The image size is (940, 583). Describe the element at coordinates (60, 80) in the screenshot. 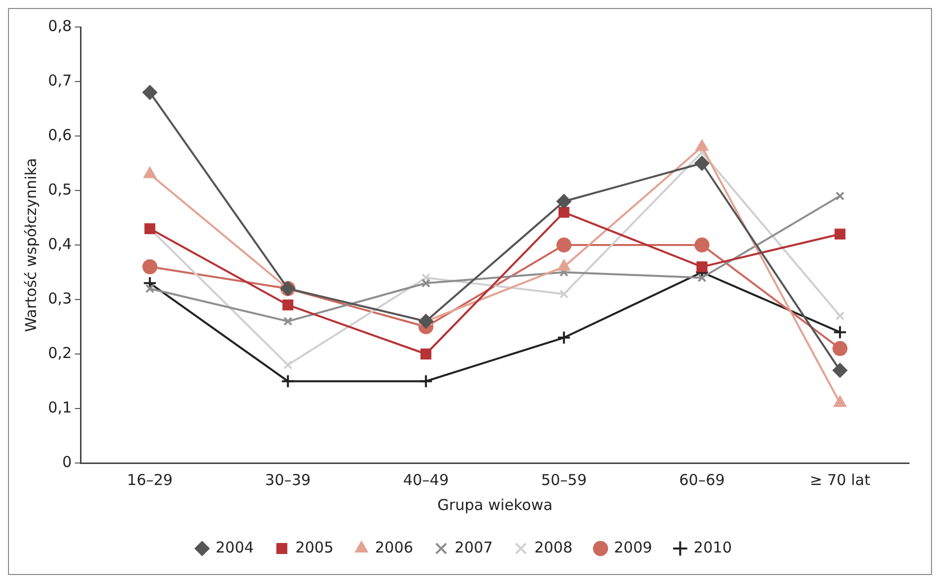

I see `y-tick-label: 0,7` at that location.